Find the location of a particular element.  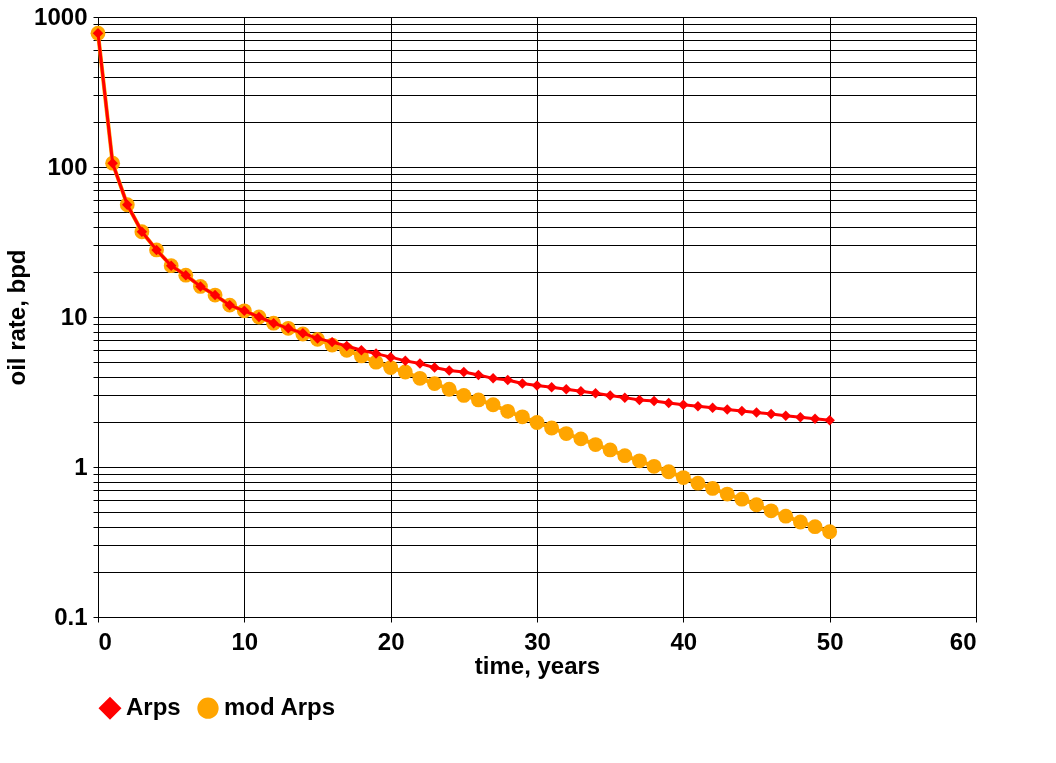

y-tick-label: 100 is located at coordinates (67, 166).